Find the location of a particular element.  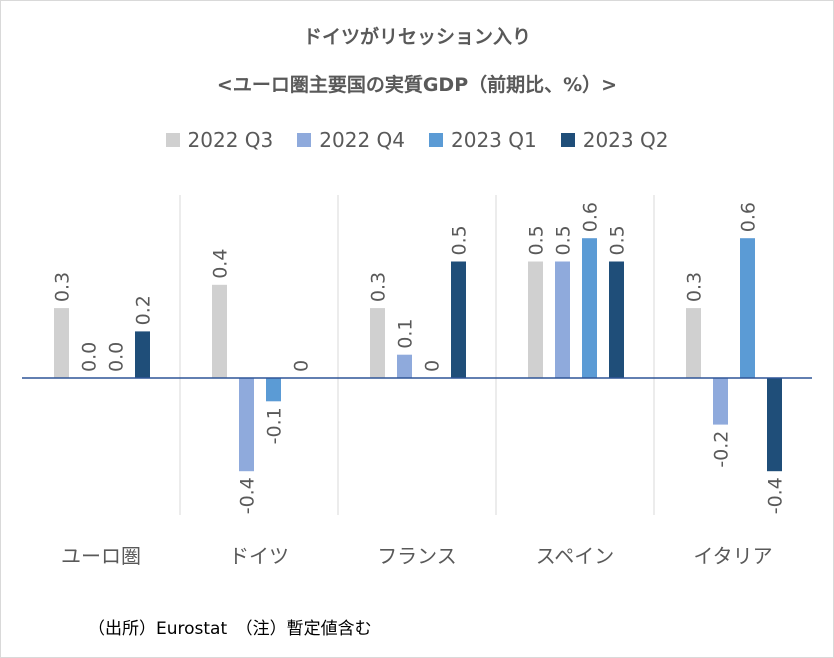

legend-label: 2023 Q2 is located at coordinates (625, 140).